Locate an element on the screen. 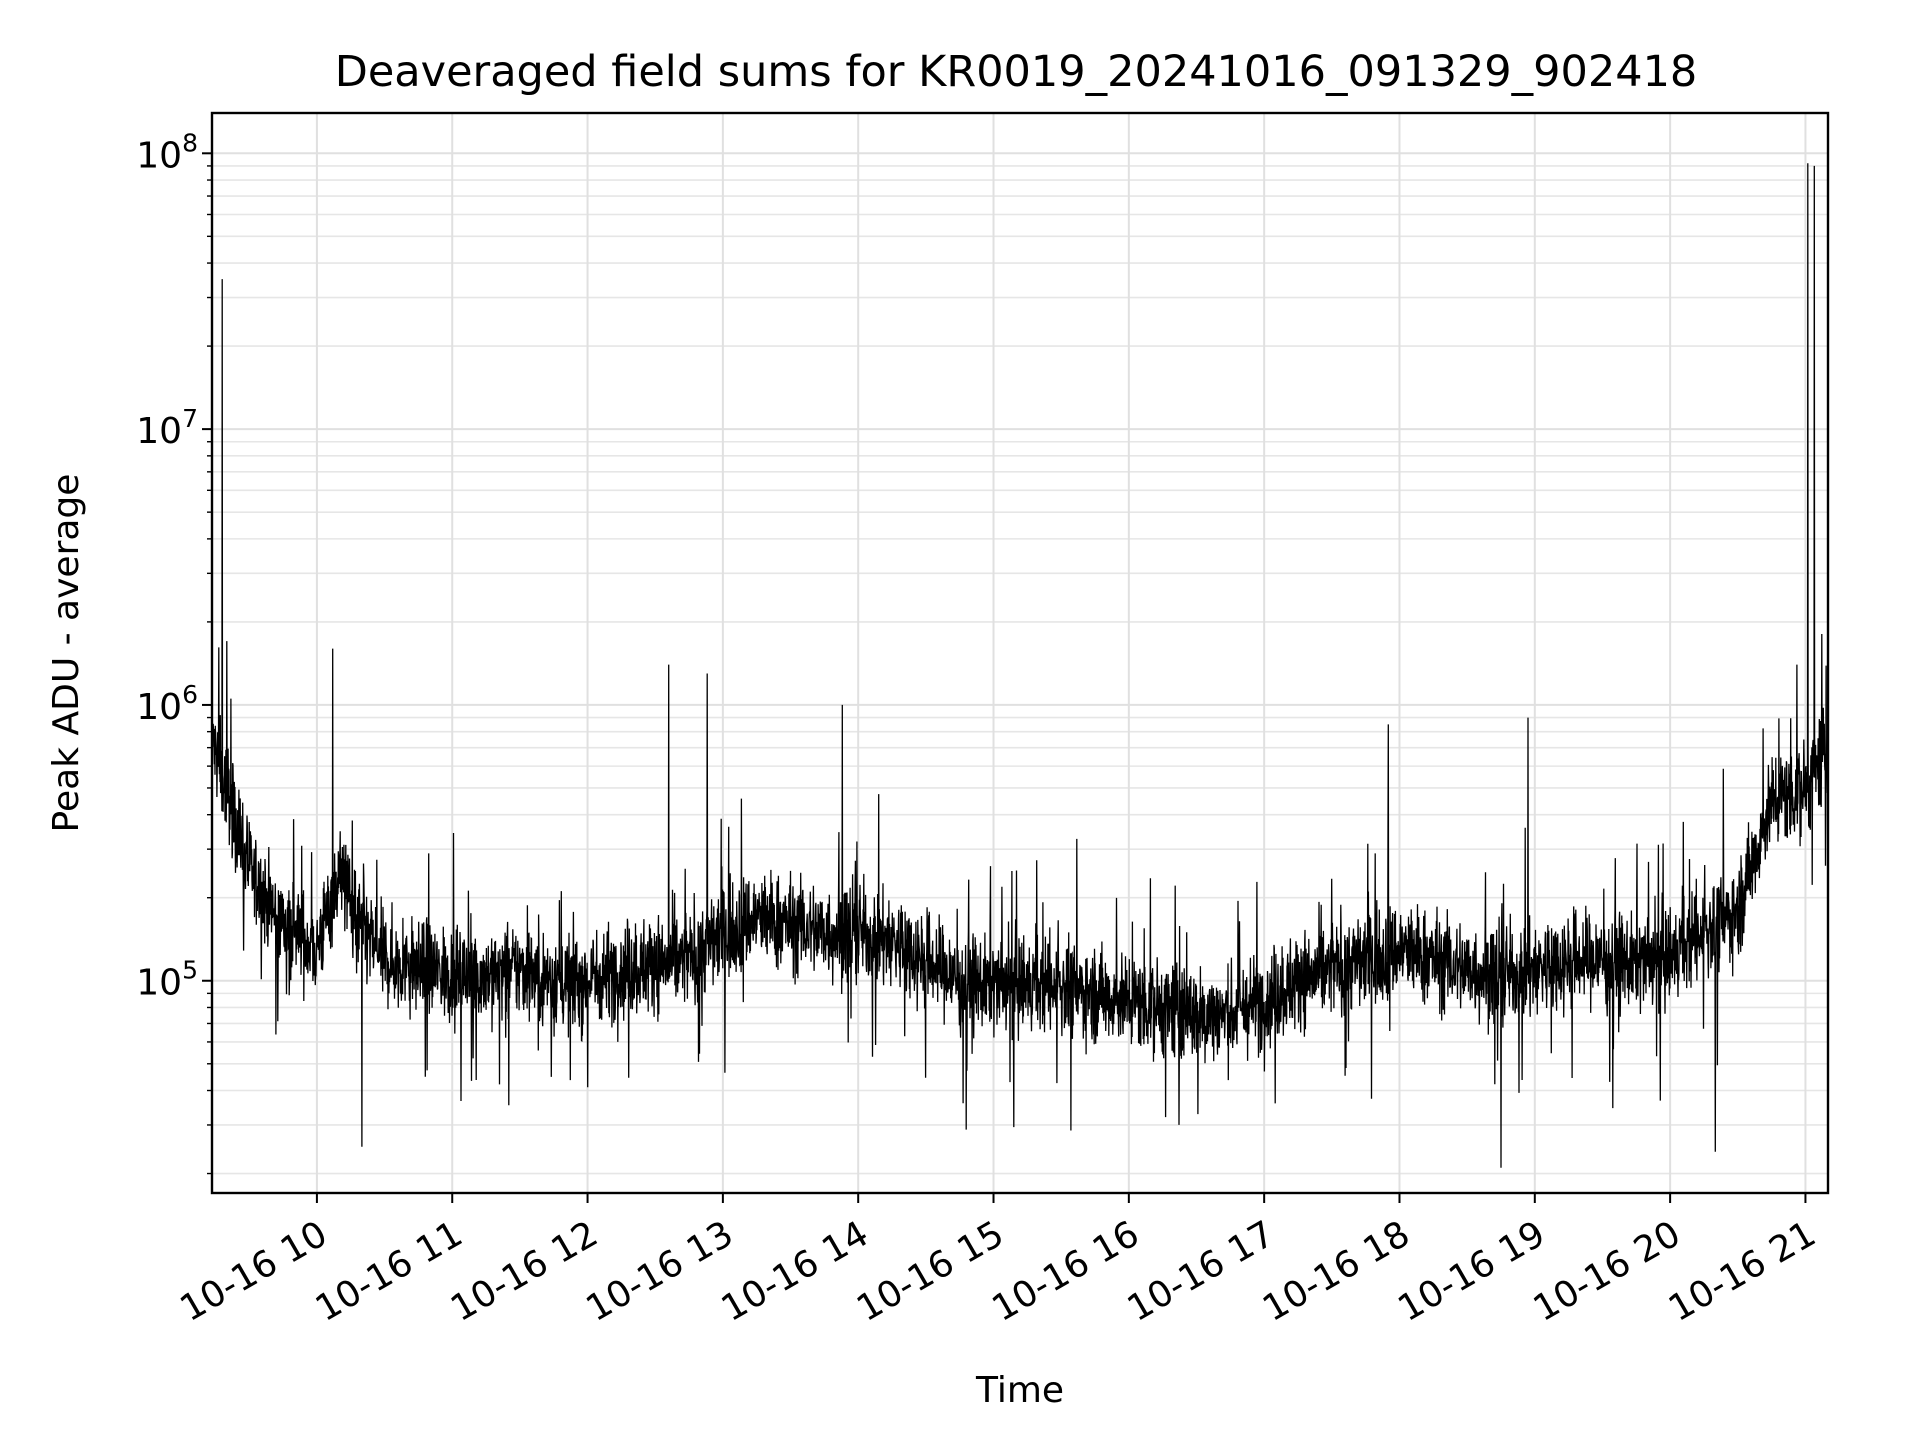  y-tick-label: 10⁶ is located at coordinates (167, 704).